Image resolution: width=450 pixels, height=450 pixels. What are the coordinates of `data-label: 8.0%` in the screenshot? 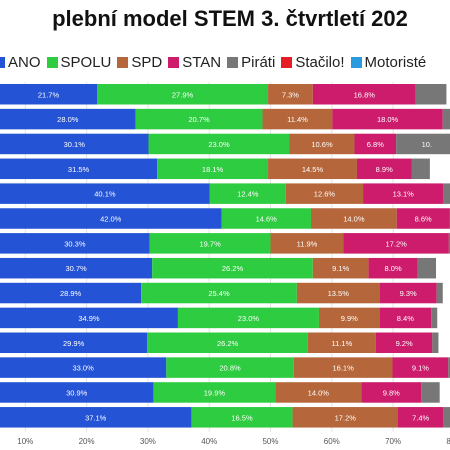 It's located at (393, 268).